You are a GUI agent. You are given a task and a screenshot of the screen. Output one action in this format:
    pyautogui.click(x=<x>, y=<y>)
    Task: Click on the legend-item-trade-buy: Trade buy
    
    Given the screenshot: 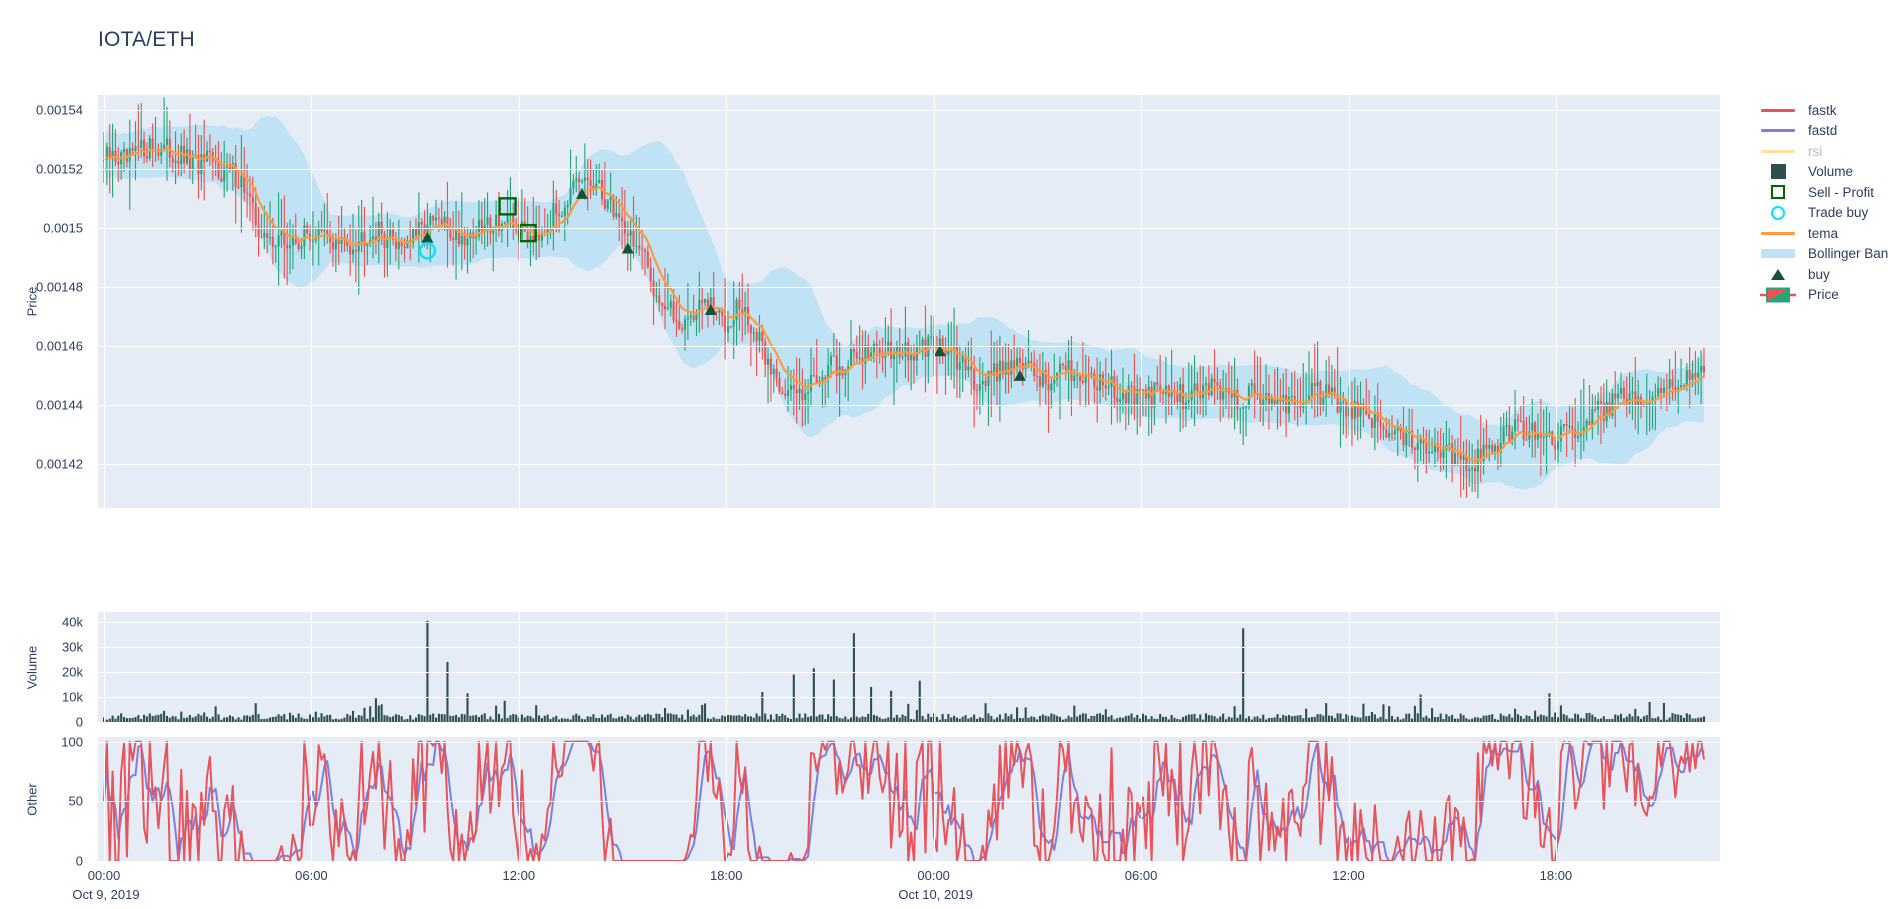 What is the action you would take?
    pyautogui.click(x=1822, y=213)
    